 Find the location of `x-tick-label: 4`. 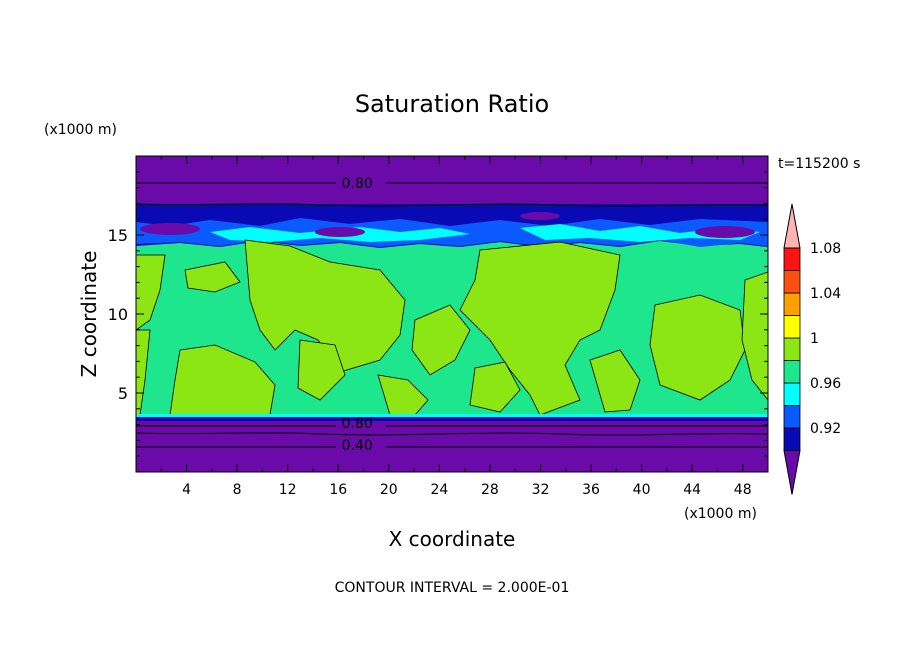

x-tick-label: 4 is located at coordinates (186, 490).